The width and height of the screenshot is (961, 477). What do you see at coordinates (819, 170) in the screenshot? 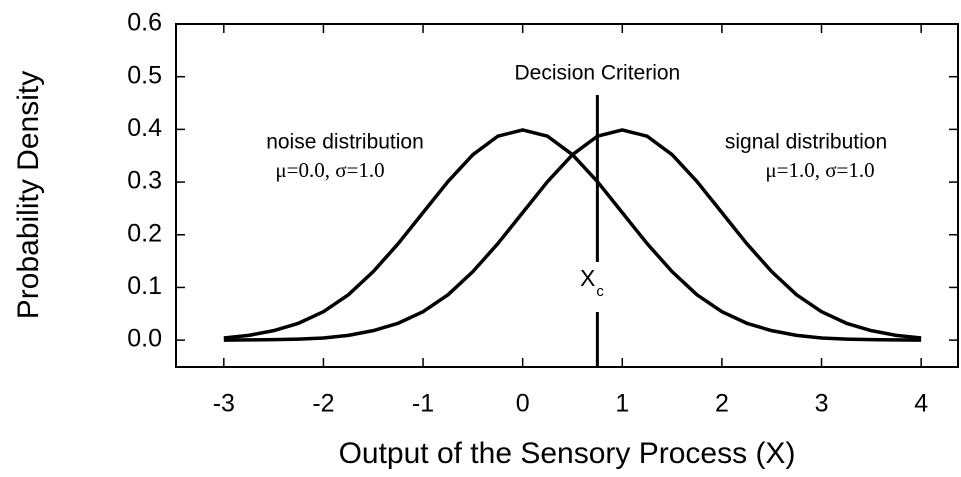
I see `series-params: μ=1.0, σ=1.0` at bounding box center [819, 170].